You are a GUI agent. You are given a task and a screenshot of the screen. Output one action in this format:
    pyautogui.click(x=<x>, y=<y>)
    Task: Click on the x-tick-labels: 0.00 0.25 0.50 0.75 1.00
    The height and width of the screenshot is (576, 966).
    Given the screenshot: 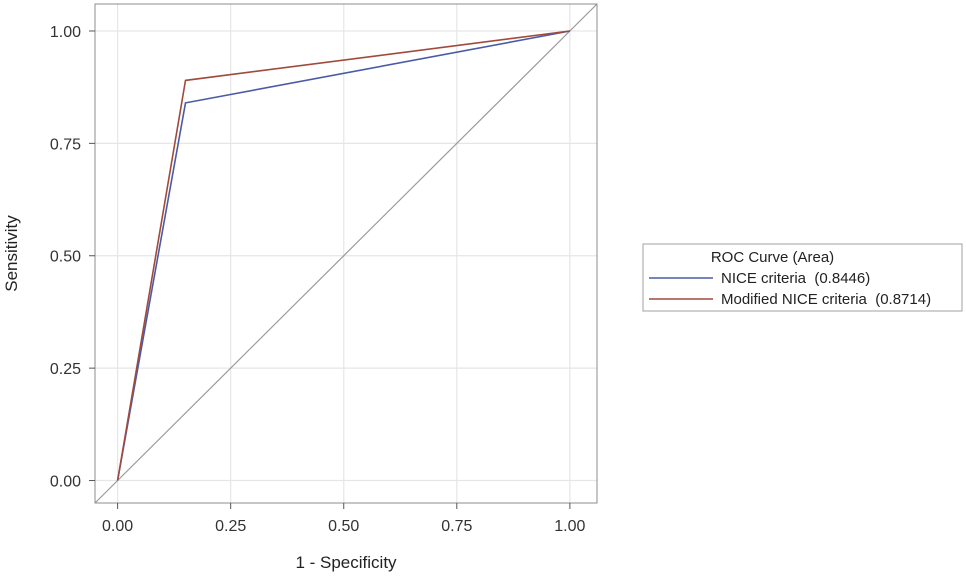 What is the action you would take?
    pyautogui.click(x=344, y=519)
    